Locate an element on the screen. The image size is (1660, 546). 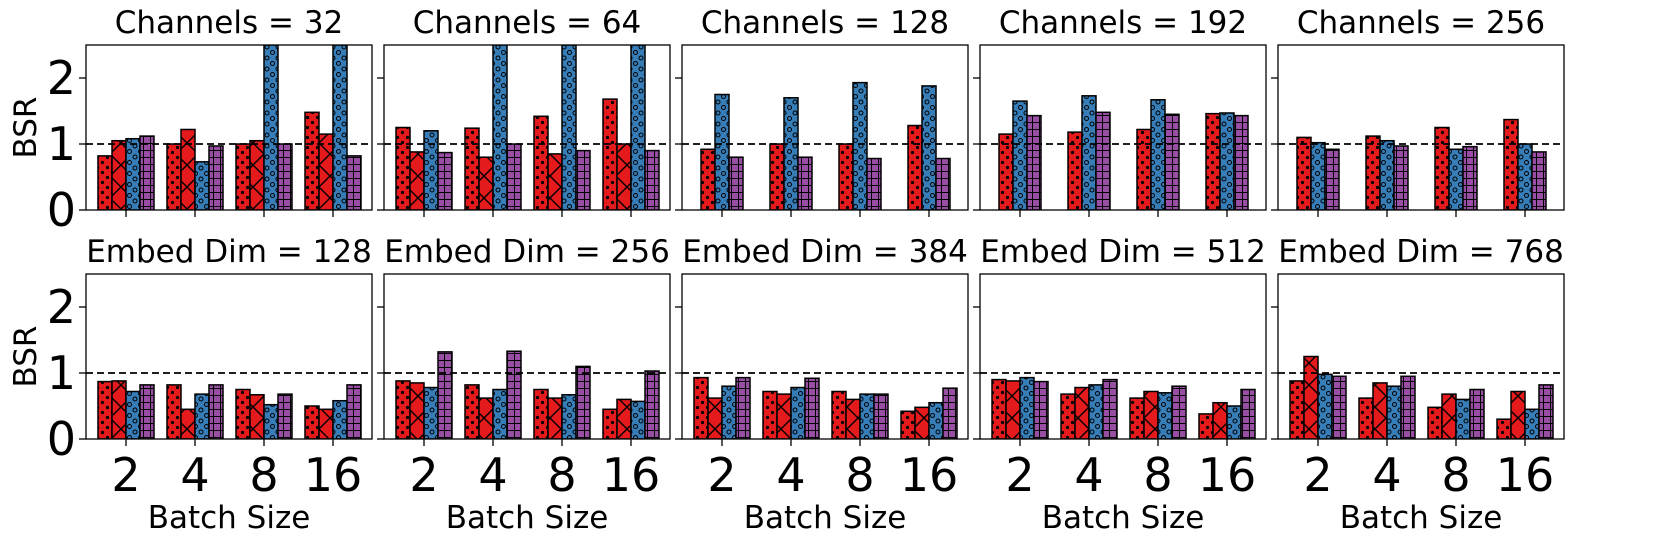
panel-title: Channels = 128 is located at coordinates (825, 23).